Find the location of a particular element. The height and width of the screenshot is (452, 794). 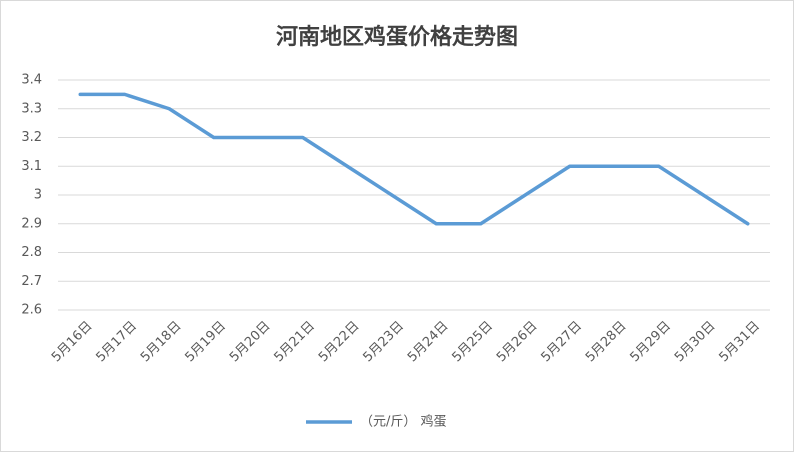

chart-title: 河南地区鸡蛋价格走势图 is located at coordinates (397, 37).